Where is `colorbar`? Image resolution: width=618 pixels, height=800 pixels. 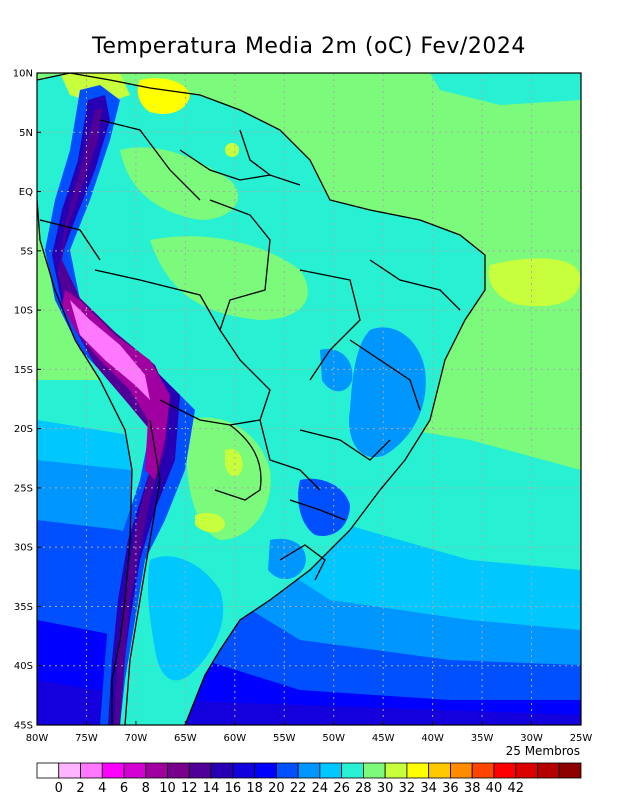 colorbar is located at coordinates (309, 770).